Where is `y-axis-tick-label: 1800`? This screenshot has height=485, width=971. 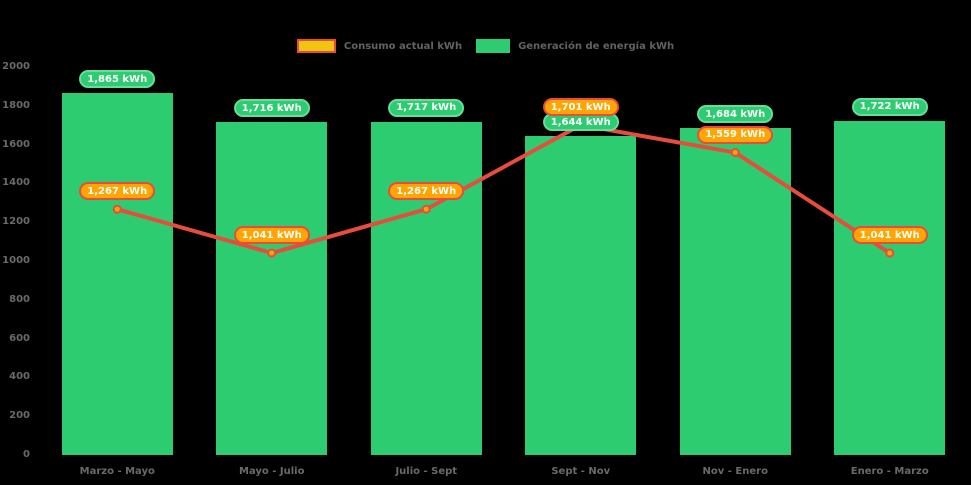 y-axis-tick-label: 1800 is located at coordinates (16, 105).